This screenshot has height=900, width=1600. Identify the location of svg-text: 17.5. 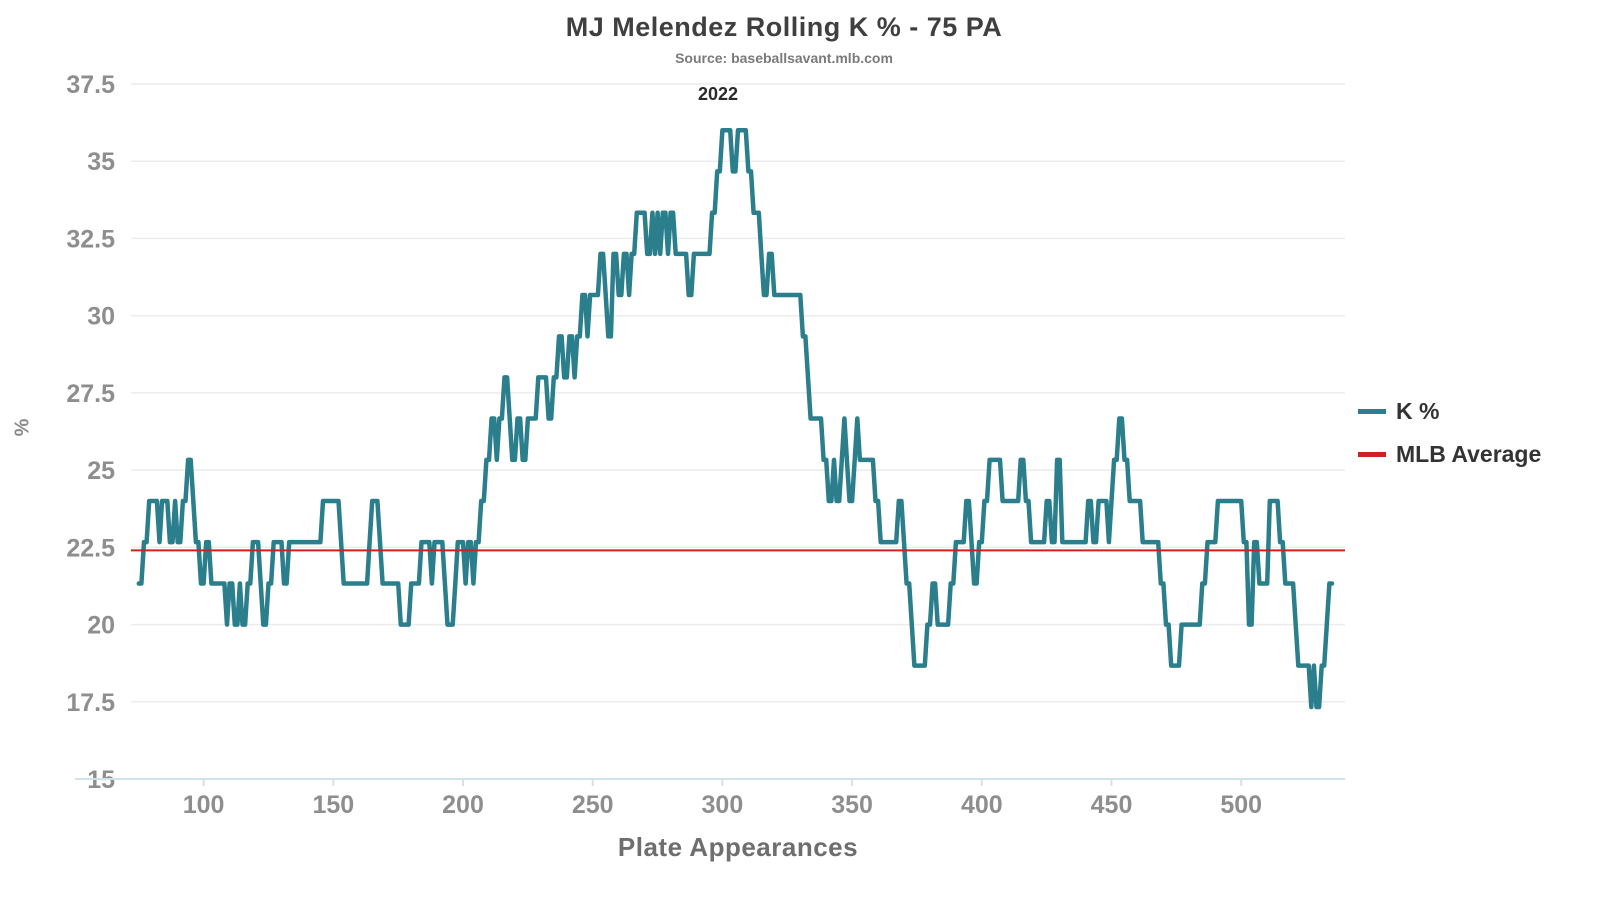
(90, 703).